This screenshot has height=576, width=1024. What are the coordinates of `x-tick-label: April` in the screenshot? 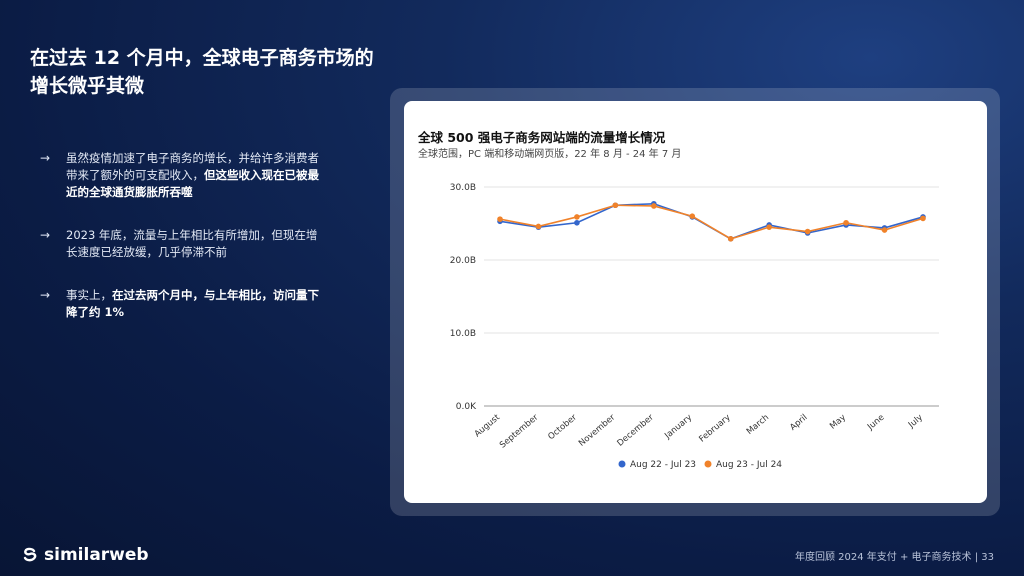 It's located at (798, 423).